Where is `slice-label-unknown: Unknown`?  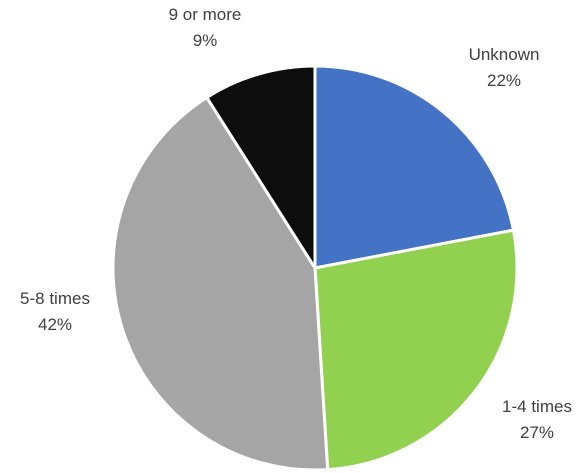
slice-label-unknown: Unknown is located at coordinates (504, 54).